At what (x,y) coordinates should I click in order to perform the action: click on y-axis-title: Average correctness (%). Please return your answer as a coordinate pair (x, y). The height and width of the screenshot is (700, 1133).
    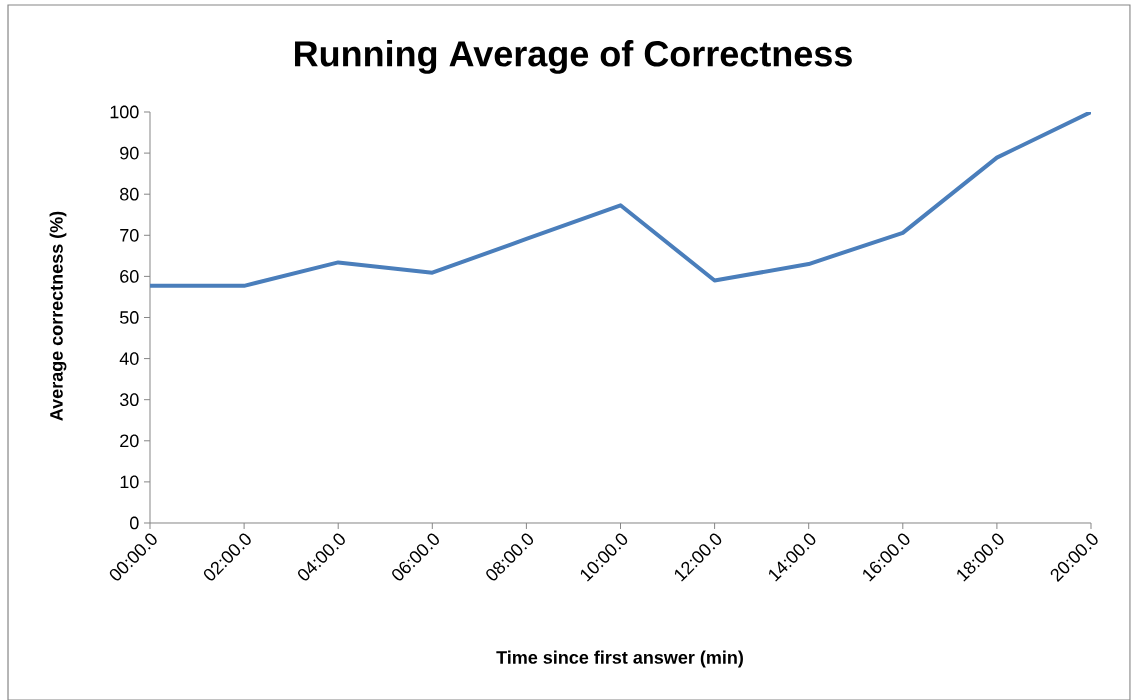
    Looking at the image, I should click on (58, 316).